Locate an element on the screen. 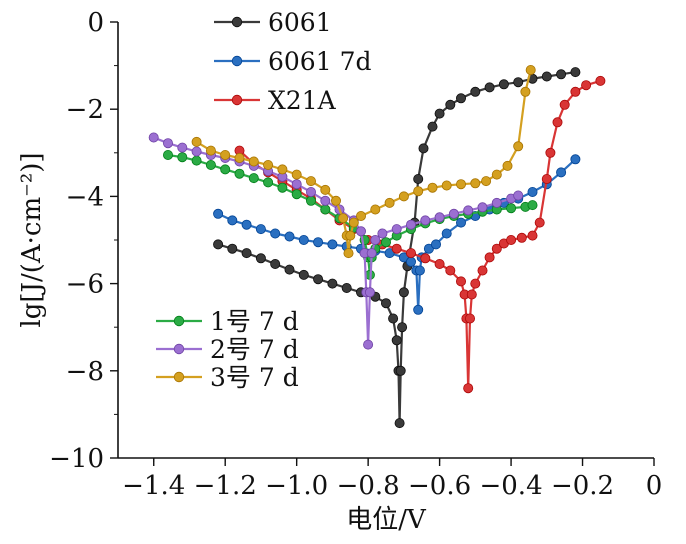  legend-item: 2号 7 d is located at coordinates (227, 349).